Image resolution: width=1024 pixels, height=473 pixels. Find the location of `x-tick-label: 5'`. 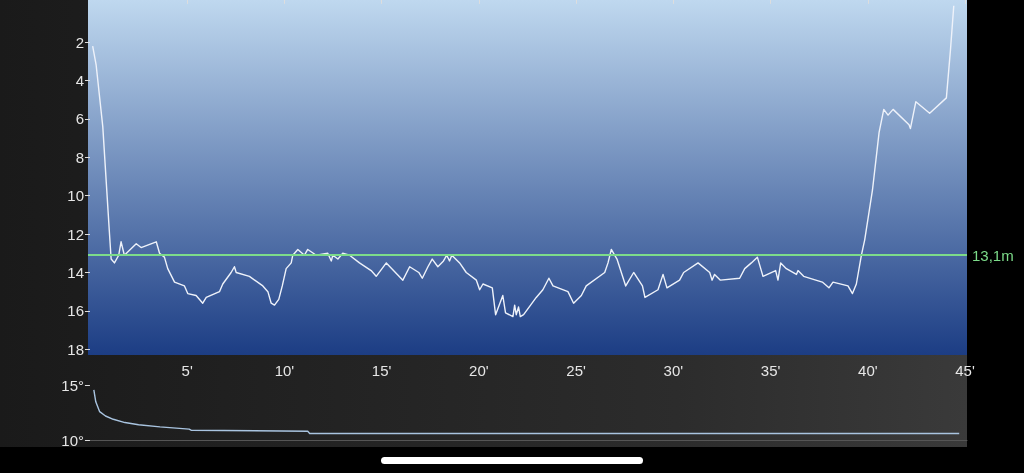

x-tick-label: 5' is located at coordinates (187, 370).